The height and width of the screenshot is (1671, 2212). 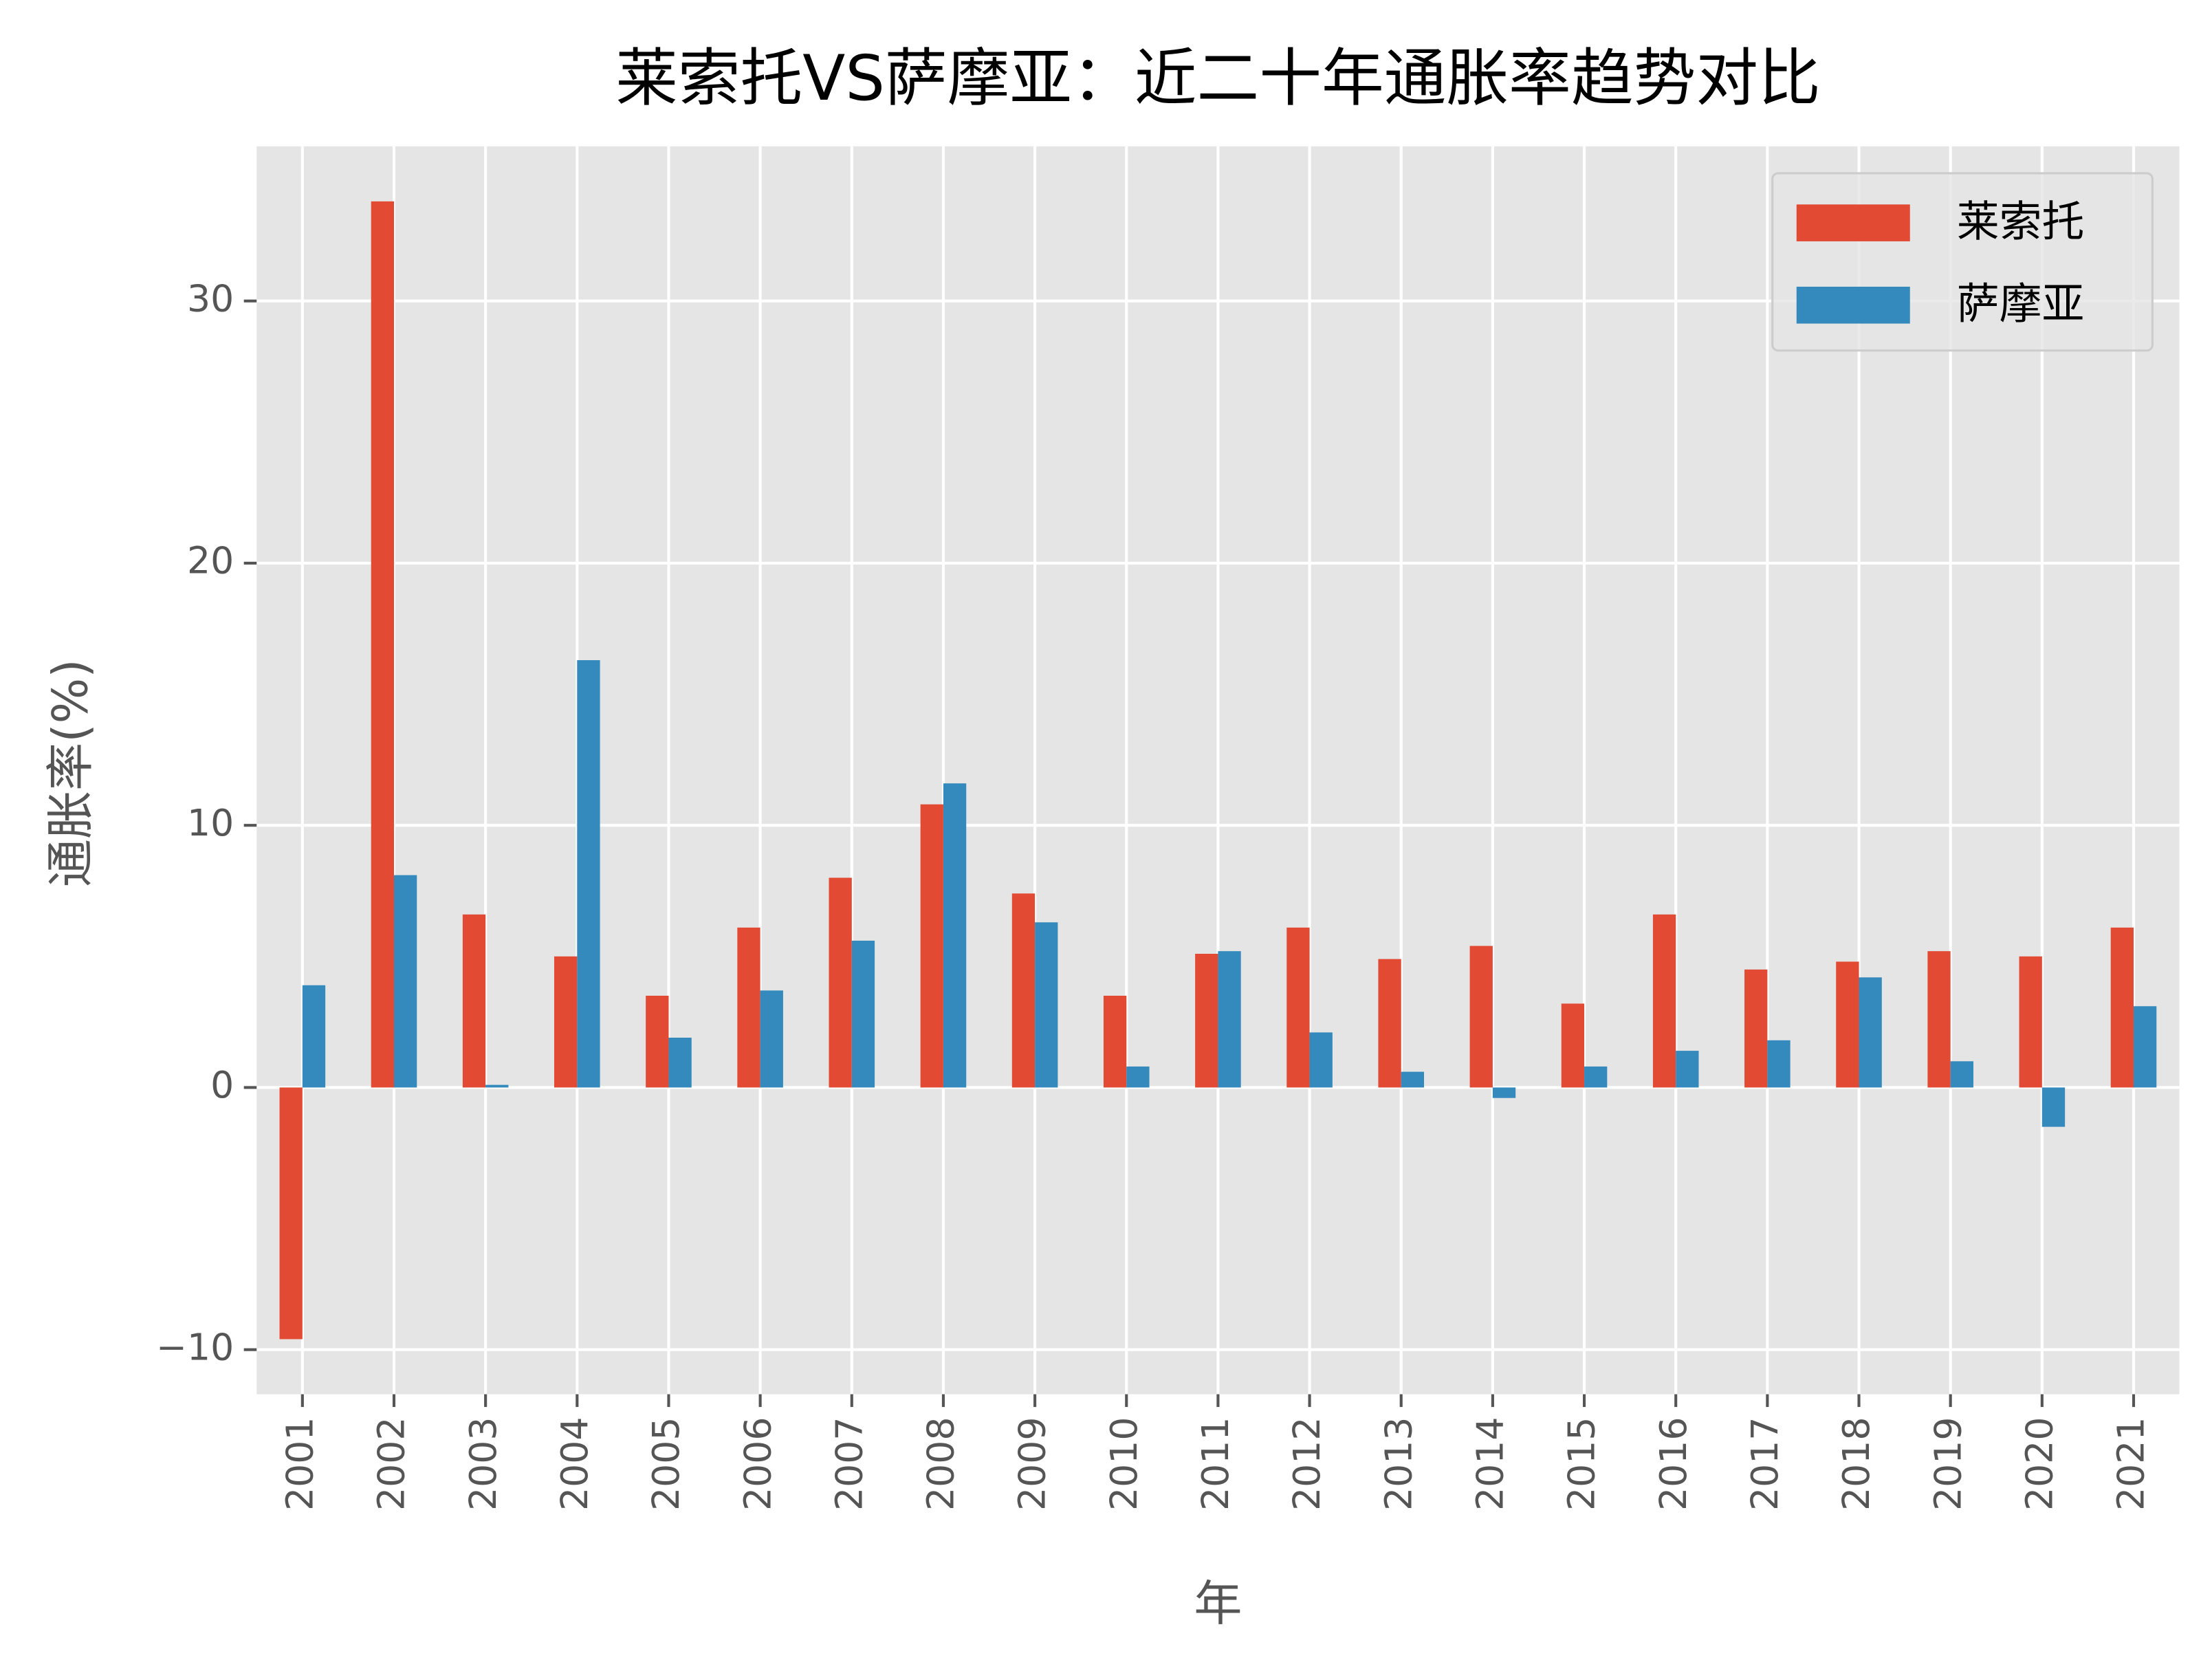 I want to click on x-tick-label: 2005, so click(x=666, y=1463).